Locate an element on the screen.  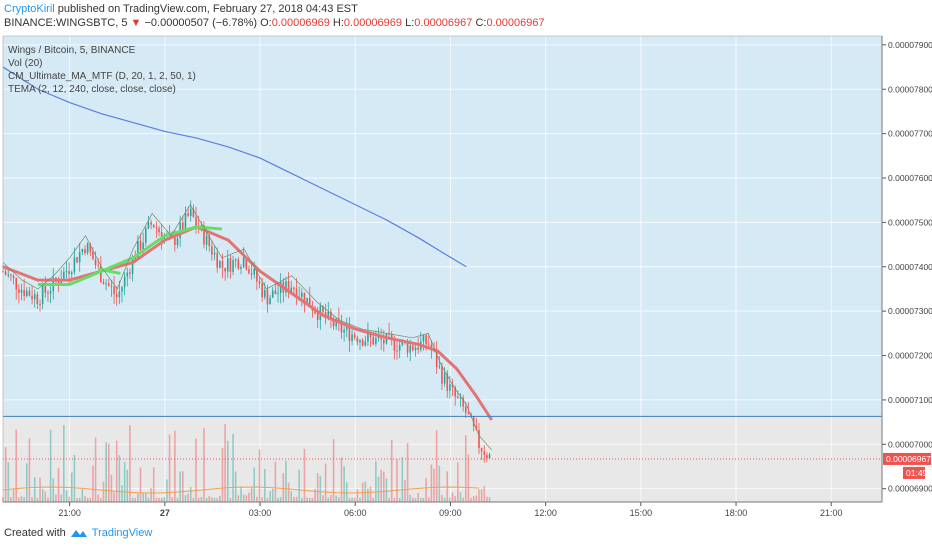
x-tick-label: 09:00 is located at coordinates (450, 513).